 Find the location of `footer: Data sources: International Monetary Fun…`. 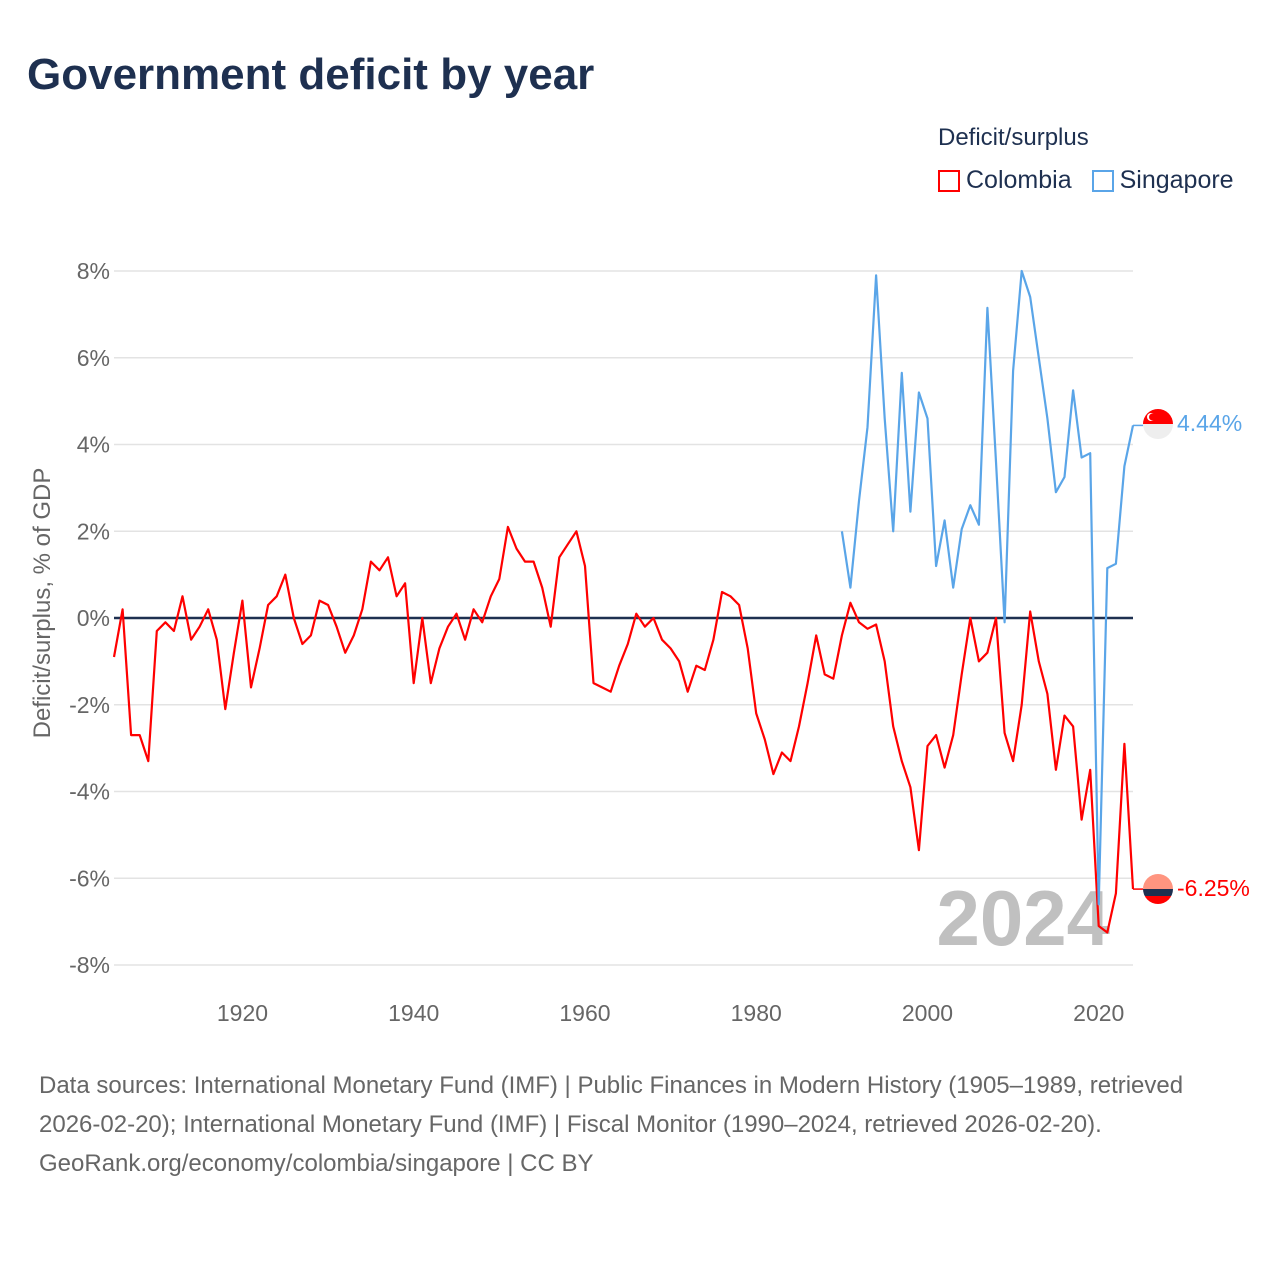

footer: Data sources: International Monetary Fun… is located at coordinates (639, 1124).